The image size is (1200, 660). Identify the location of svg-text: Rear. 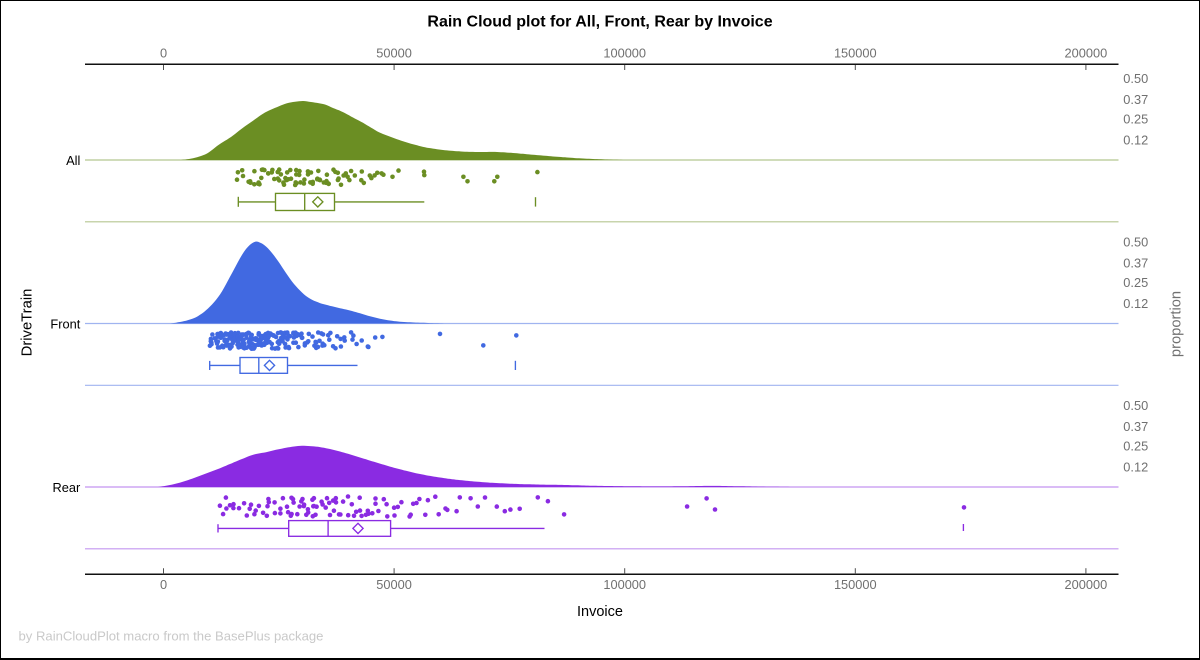
(67, 487).